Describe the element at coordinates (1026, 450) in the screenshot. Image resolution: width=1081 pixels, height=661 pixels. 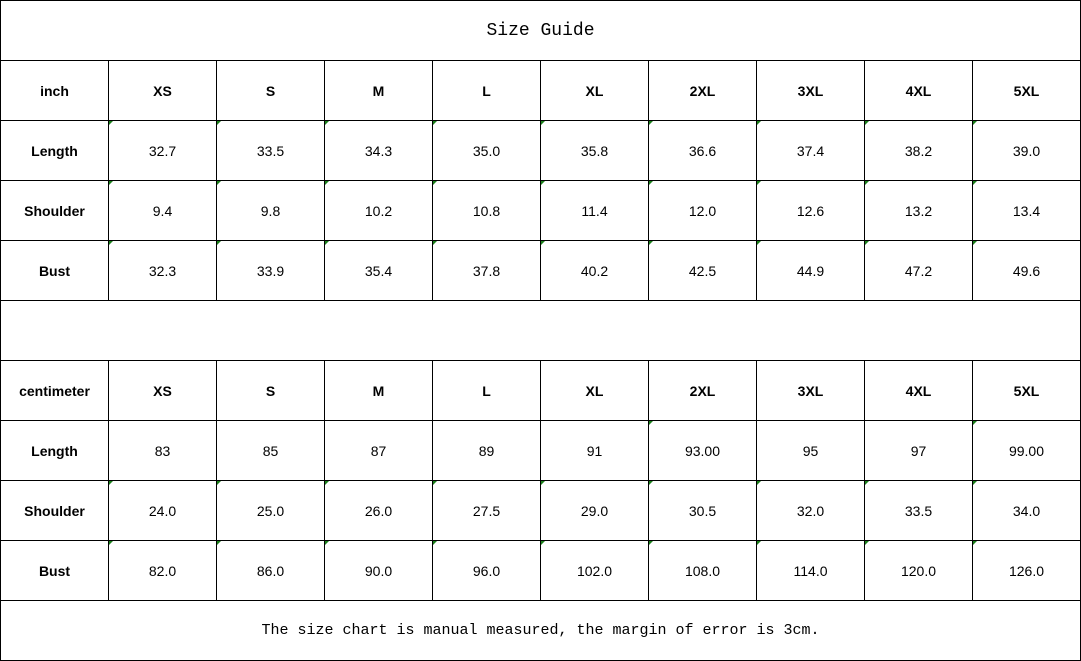
I see `value-cell: 99.00` at that location.